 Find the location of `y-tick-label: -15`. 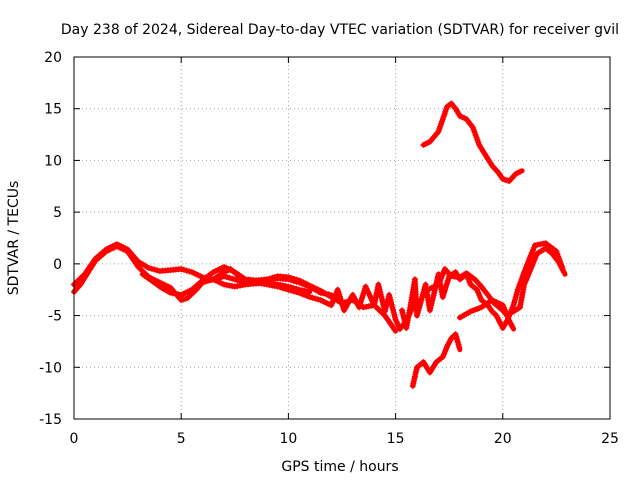

y-tick-label: -15 is located at coordinates (50, 420).